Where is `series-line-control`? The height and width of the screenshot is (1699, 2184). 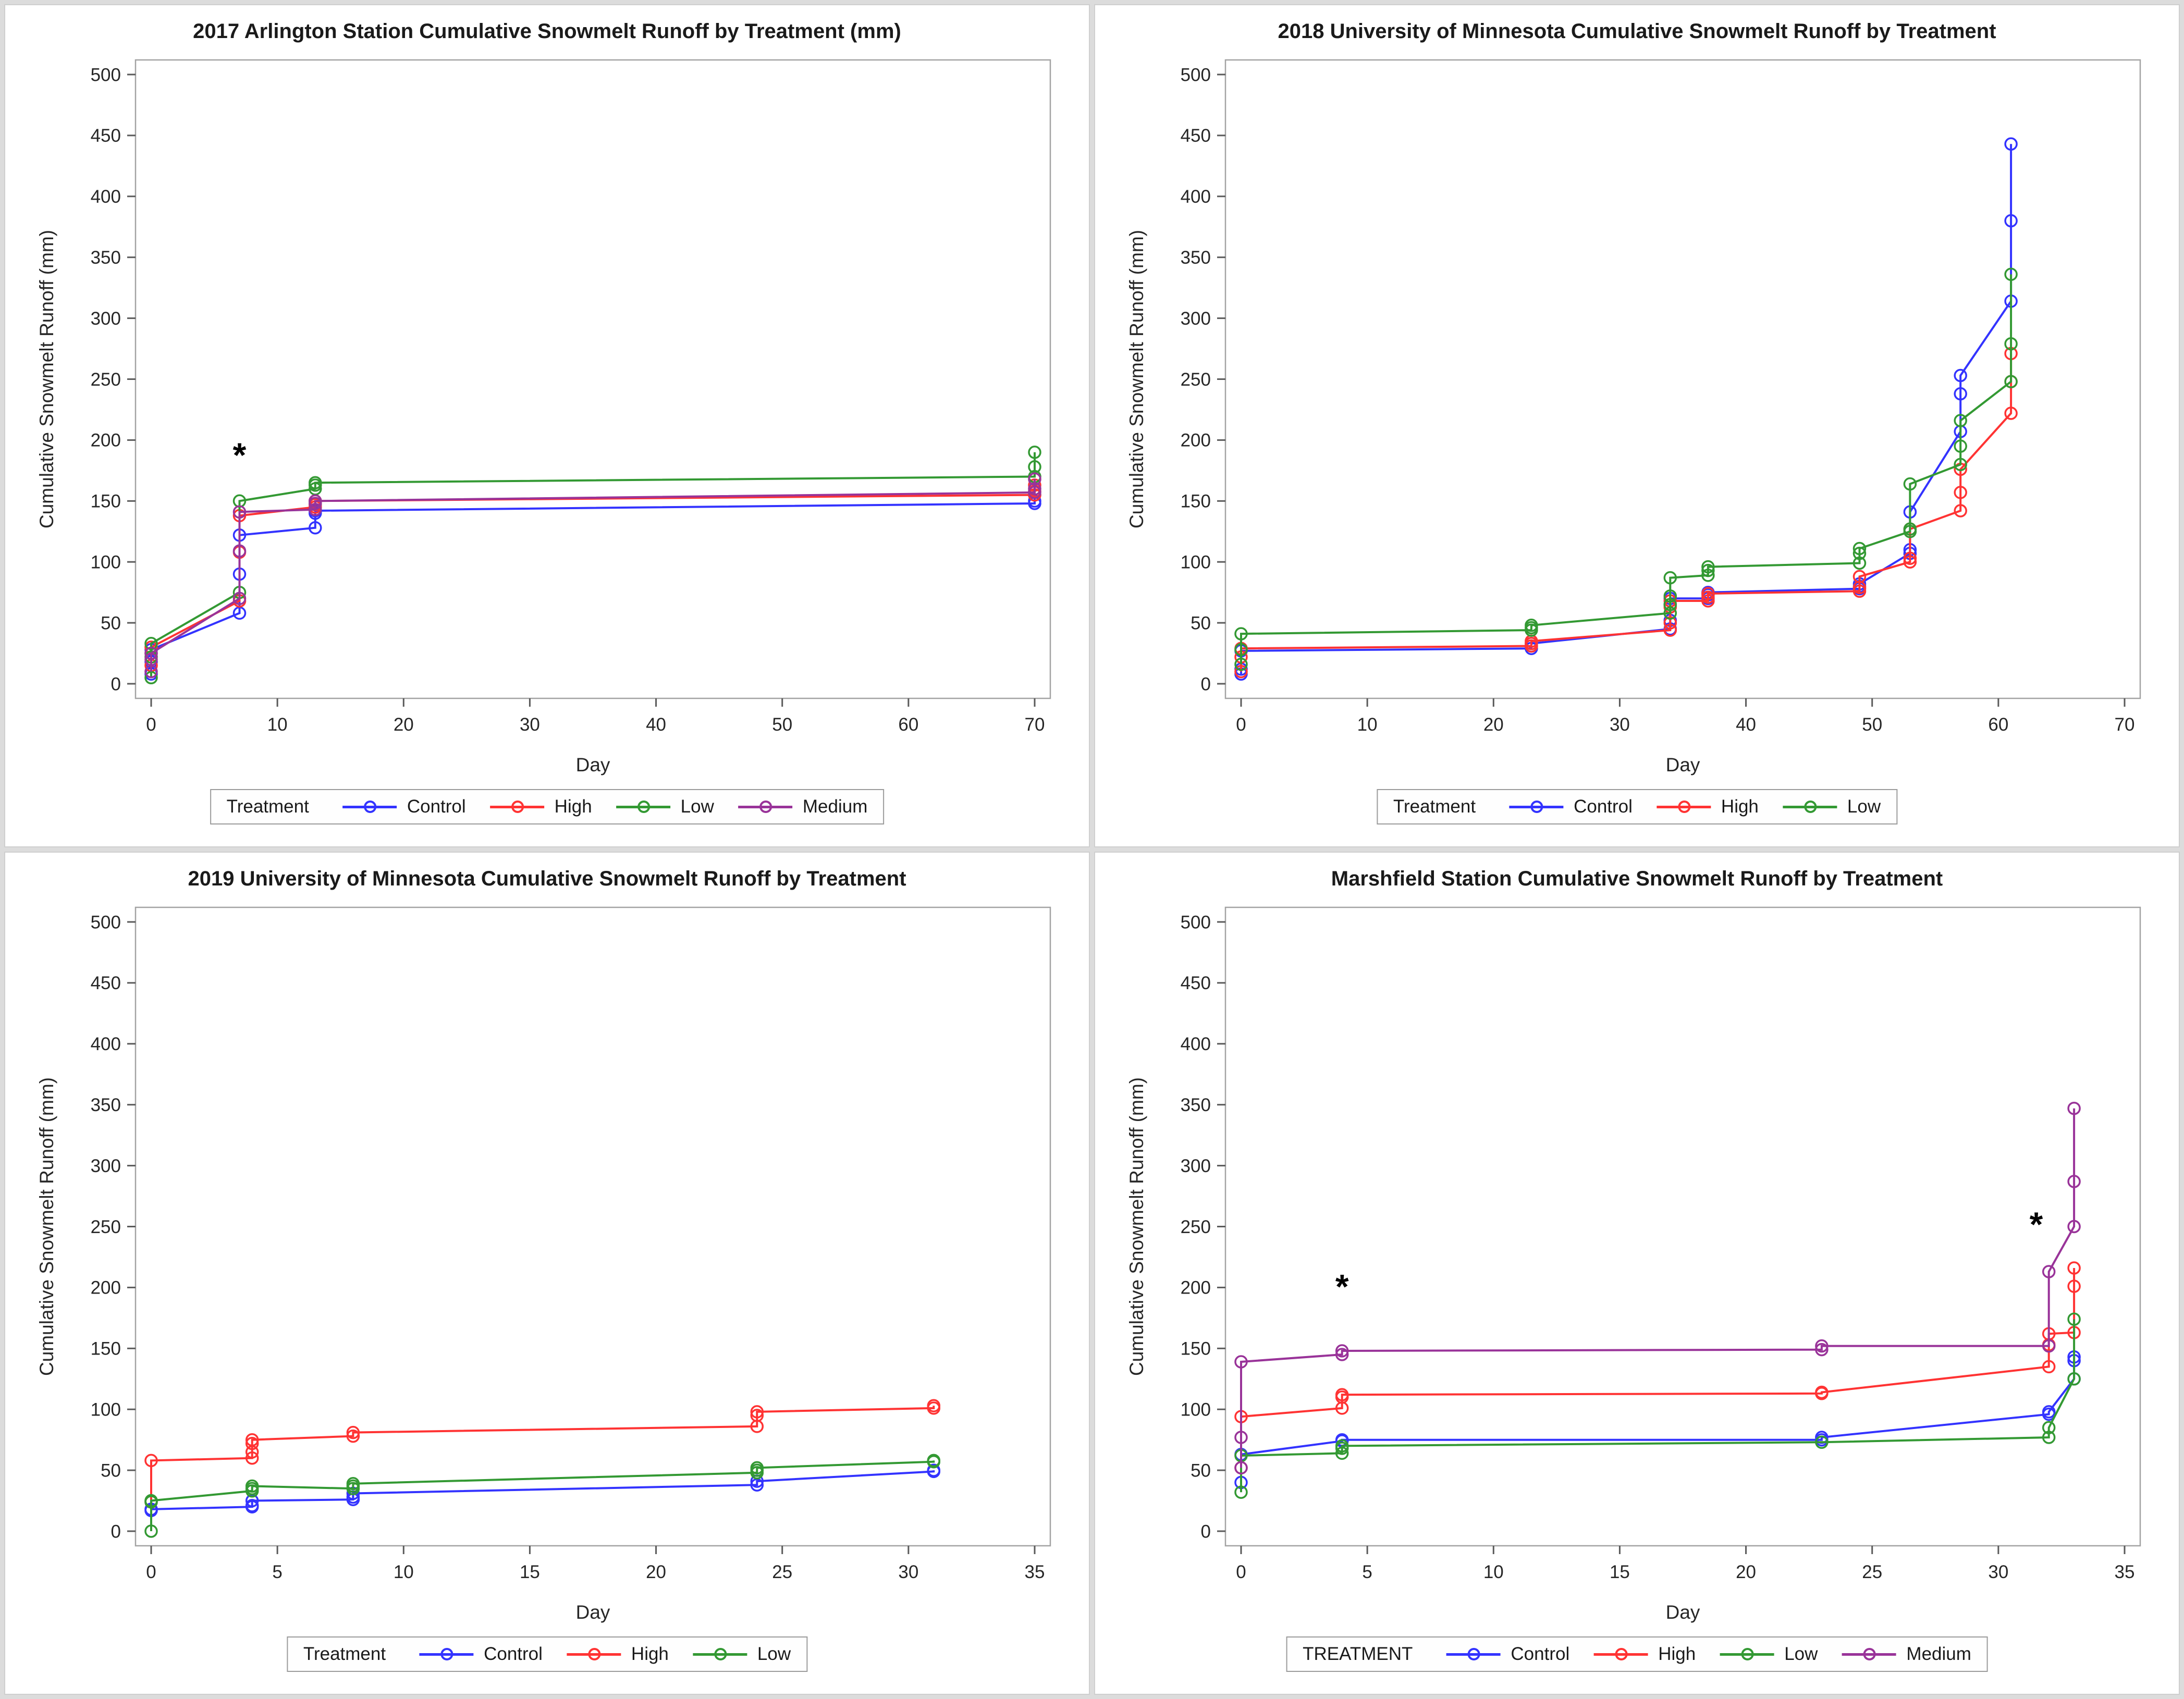
series-line-control is located at coordinates (1658, 1420).